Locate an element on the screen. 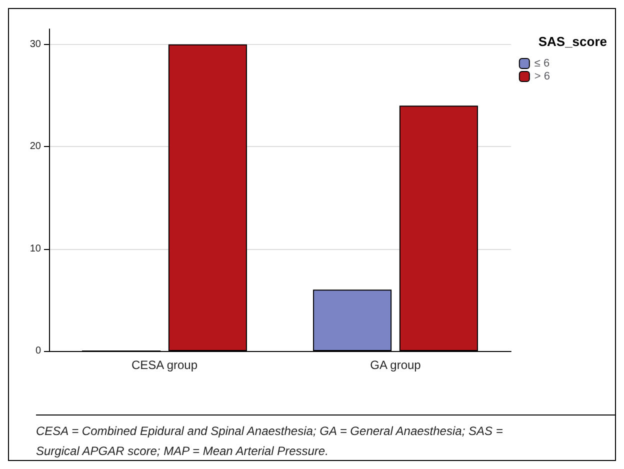 The height and width of the screenshot is (469, 624). y-tick-label: 10 is located at coordinates (36, 248).